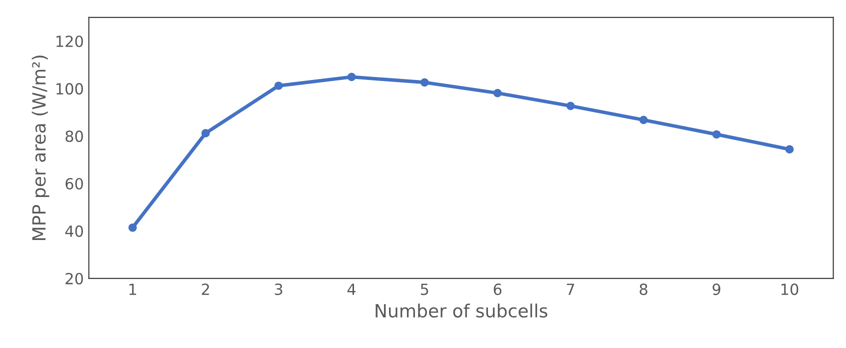 This screenshot has height=348, width=846. Describe the element at coordinates (278, 290) in the screenshot. I see `x-tick-label: 3` at that location.